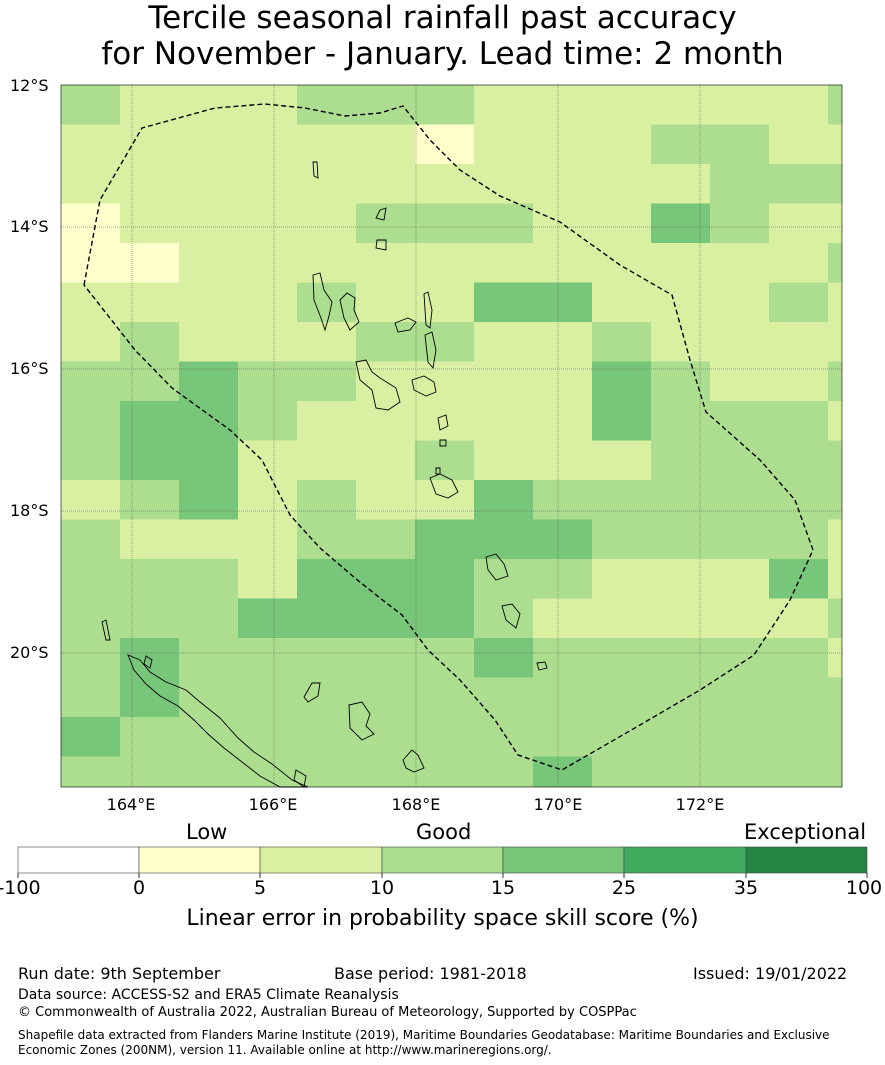 Image resolution: width=885 pixels, height=1065 pixels. Describe the element at coordinates (29, 85) in the screenshot. I see `lat-label-12s: 12°S` at that location.